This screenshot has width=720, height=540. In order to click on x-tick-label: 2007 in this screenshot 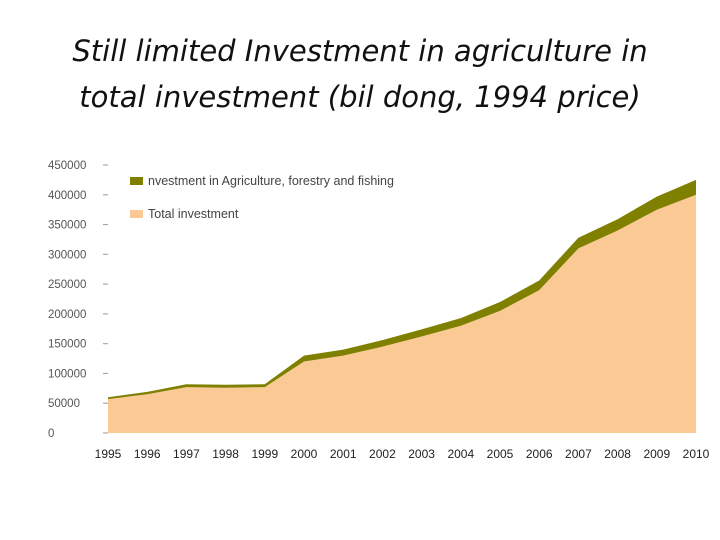, I will do `click(578, 454)`.